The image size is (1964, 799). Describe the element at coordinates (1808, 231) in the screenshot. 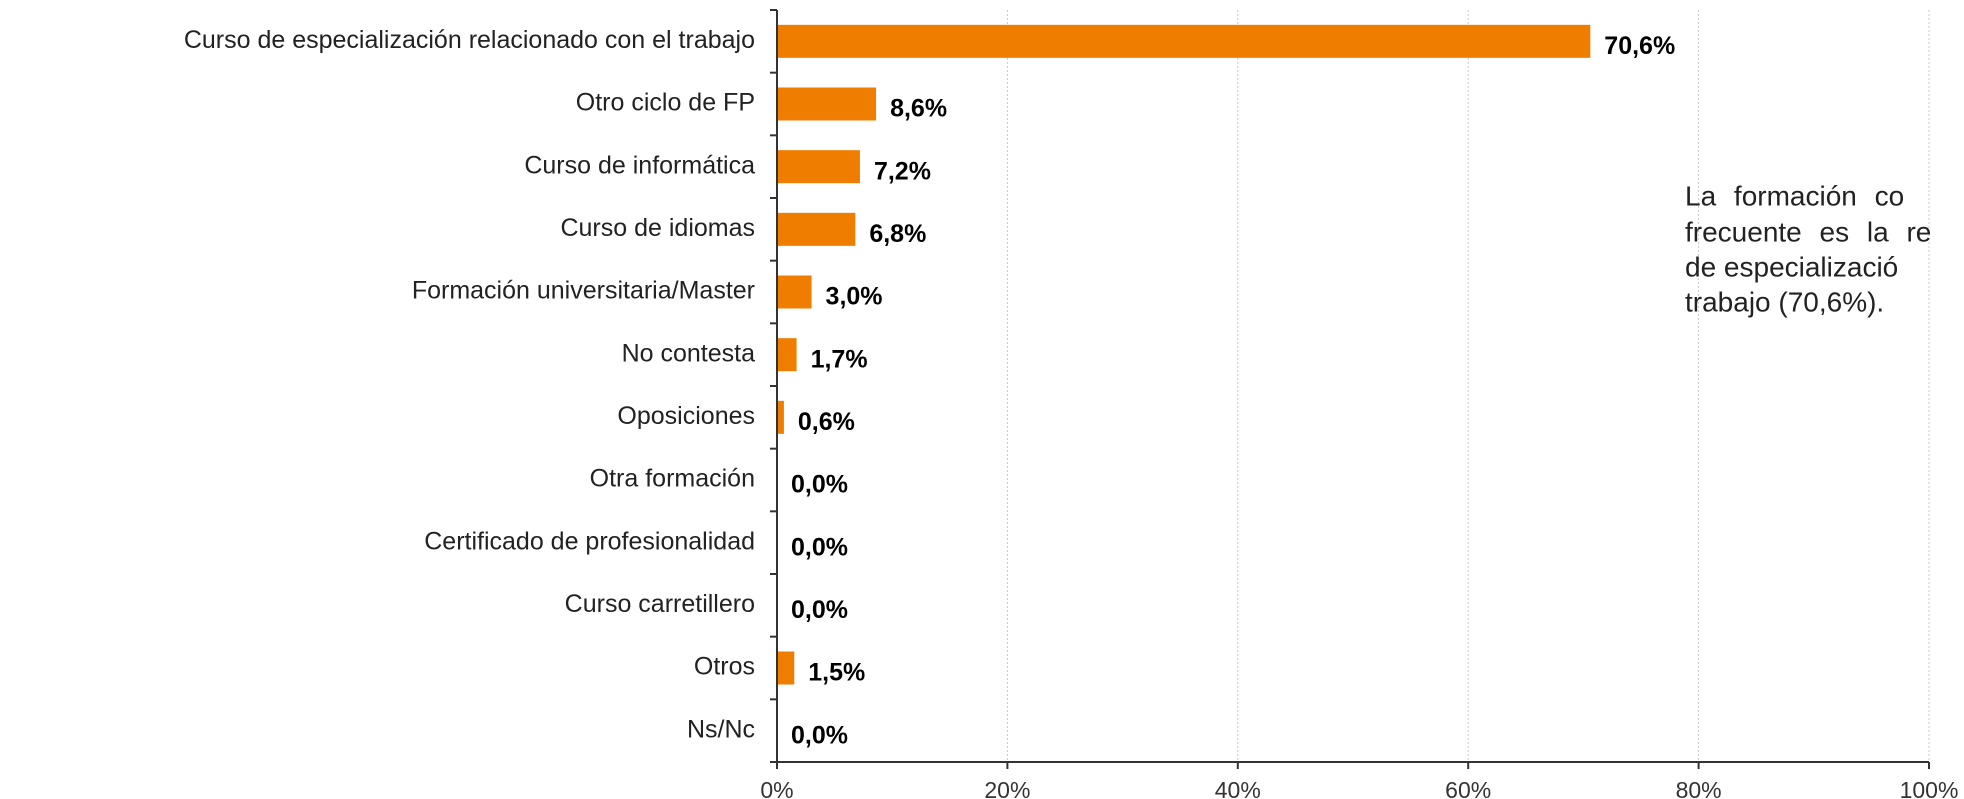

I see `annotation-line: frecuente es la re` at that location.